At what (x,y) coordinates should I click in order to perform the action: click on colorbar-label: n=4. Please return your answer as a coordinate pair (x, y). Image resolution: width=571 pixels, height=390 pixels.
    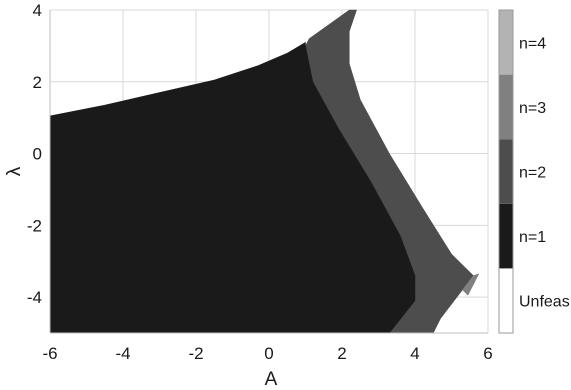
    Looking at the image, I should click on (532, 43).